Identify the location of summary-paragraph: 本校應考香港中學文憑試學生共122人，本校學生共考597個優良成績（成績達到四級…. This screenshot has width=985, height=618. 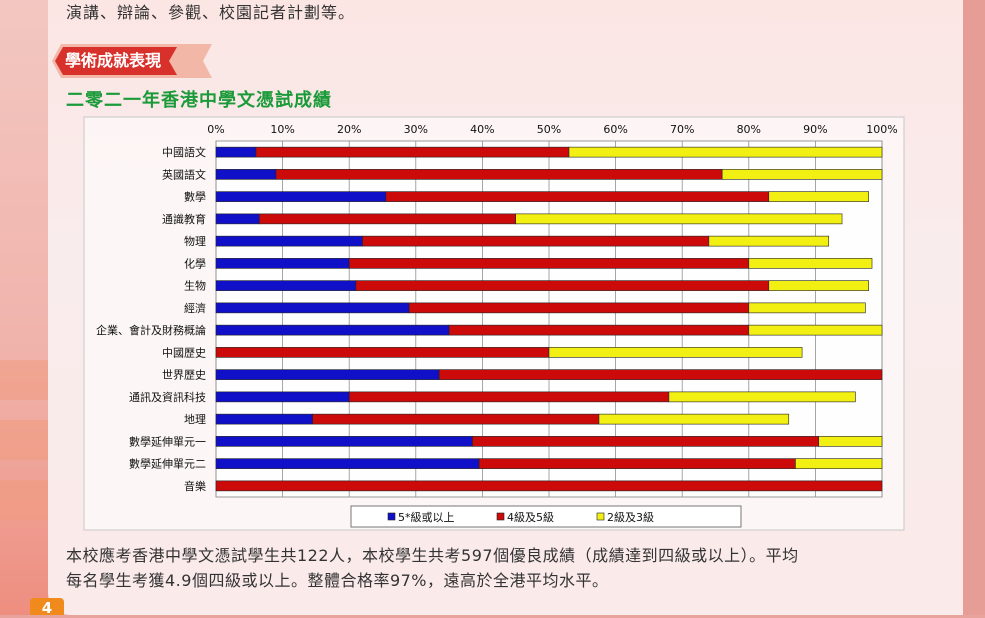
(501, 568).